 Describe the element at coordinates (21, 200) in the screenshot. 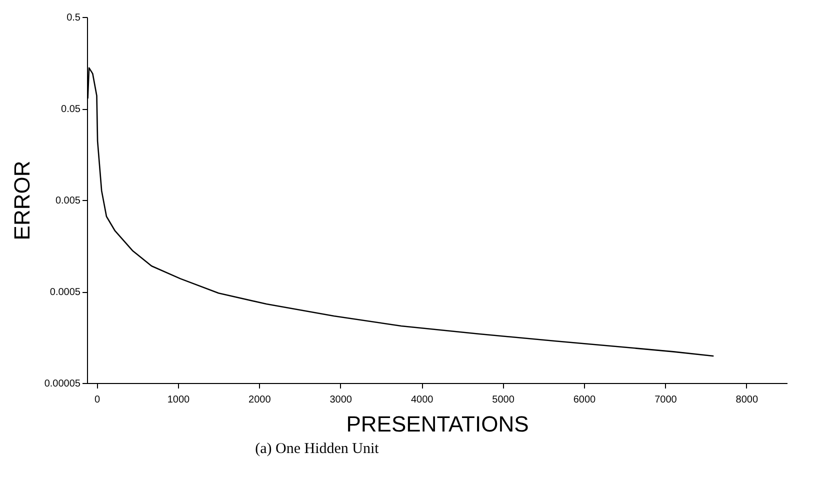

I see `y-axis-title: ERROR` at that location.